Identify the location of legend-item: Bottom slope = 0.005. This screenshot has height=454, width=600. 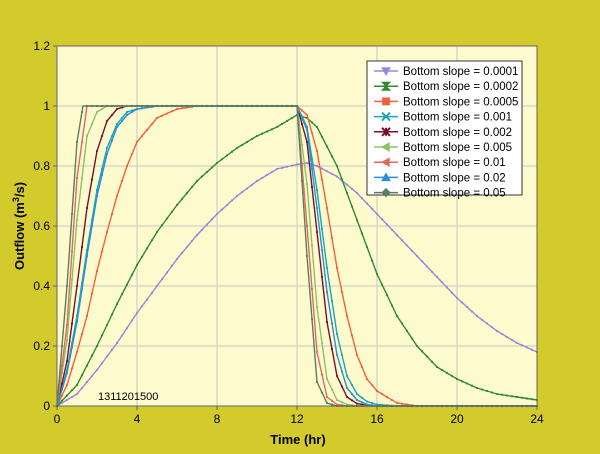
(443, 148).